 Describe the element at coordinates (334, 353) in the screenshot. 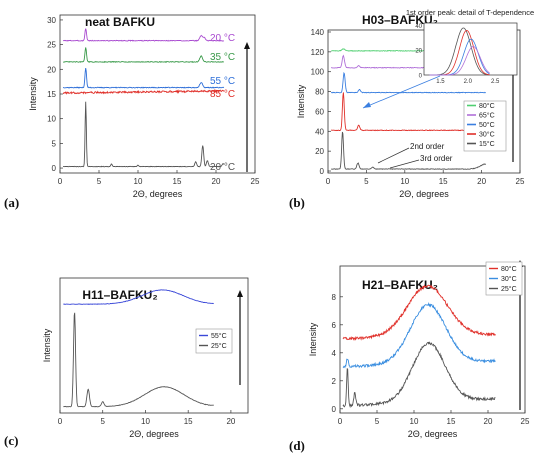

I see `y-tick-label: 4` at that location.